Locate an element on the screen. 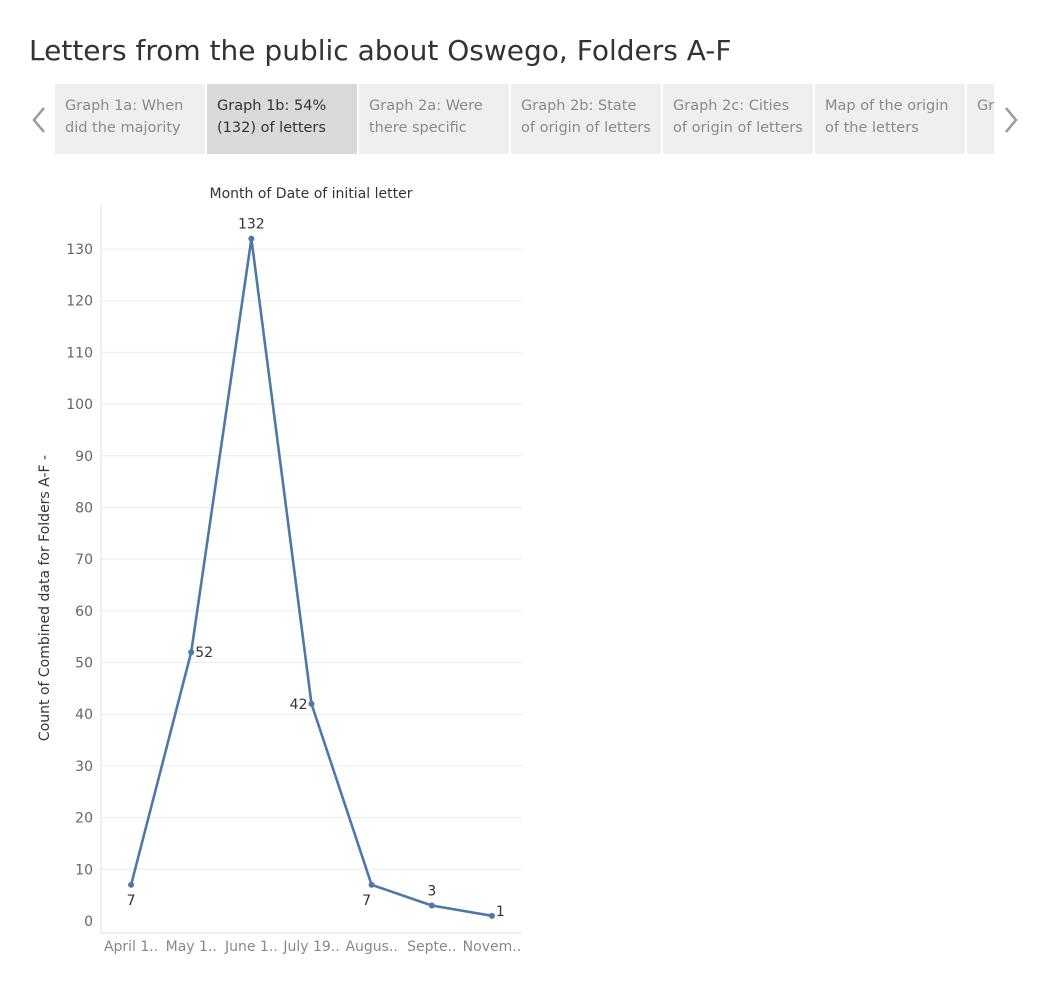 The width and height of the screenshot is (1041, 996). story-tab-label: Gr th is located at coordinates (985, 106).